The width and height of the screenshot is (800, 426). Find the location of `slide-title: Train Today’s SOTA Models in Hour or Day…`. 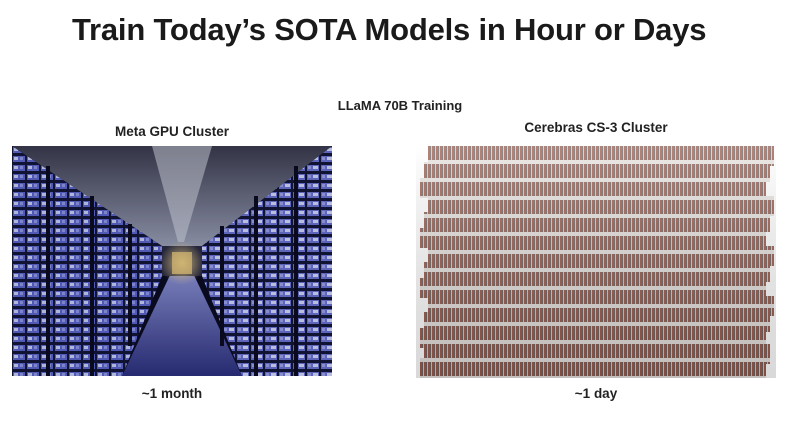

slide-title: Train Today’s SOTA Models in Hour or Day… is located at coordinates (389, 29).